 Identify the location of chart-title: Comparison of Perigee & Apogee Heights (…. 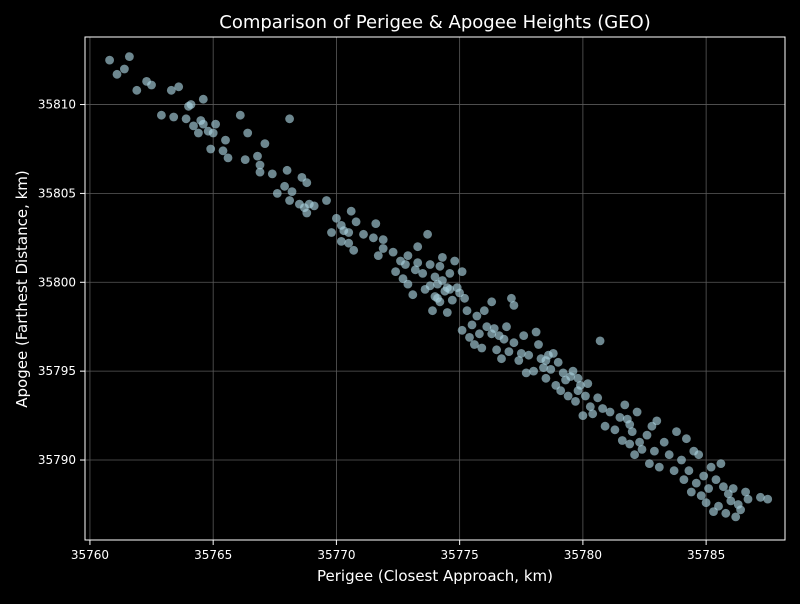
(435, 22).